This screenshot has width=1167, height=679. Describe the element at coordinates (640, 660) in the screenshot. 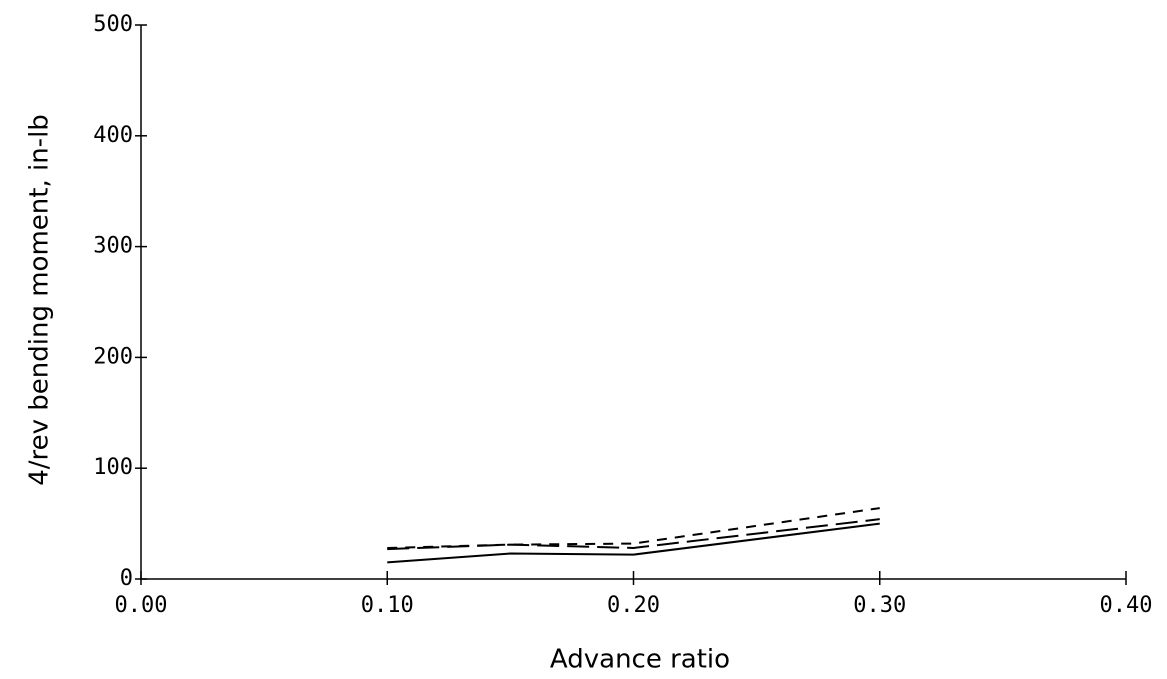

I see `x-axis-label: Advance ratio` at that location.